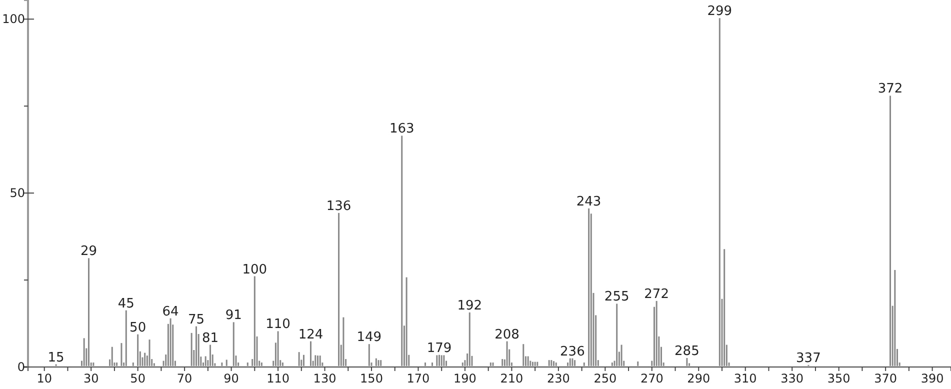  Describe the element at coordinates (324, 379) in the screenshot. I see `x-tick-label: 130` at that location.